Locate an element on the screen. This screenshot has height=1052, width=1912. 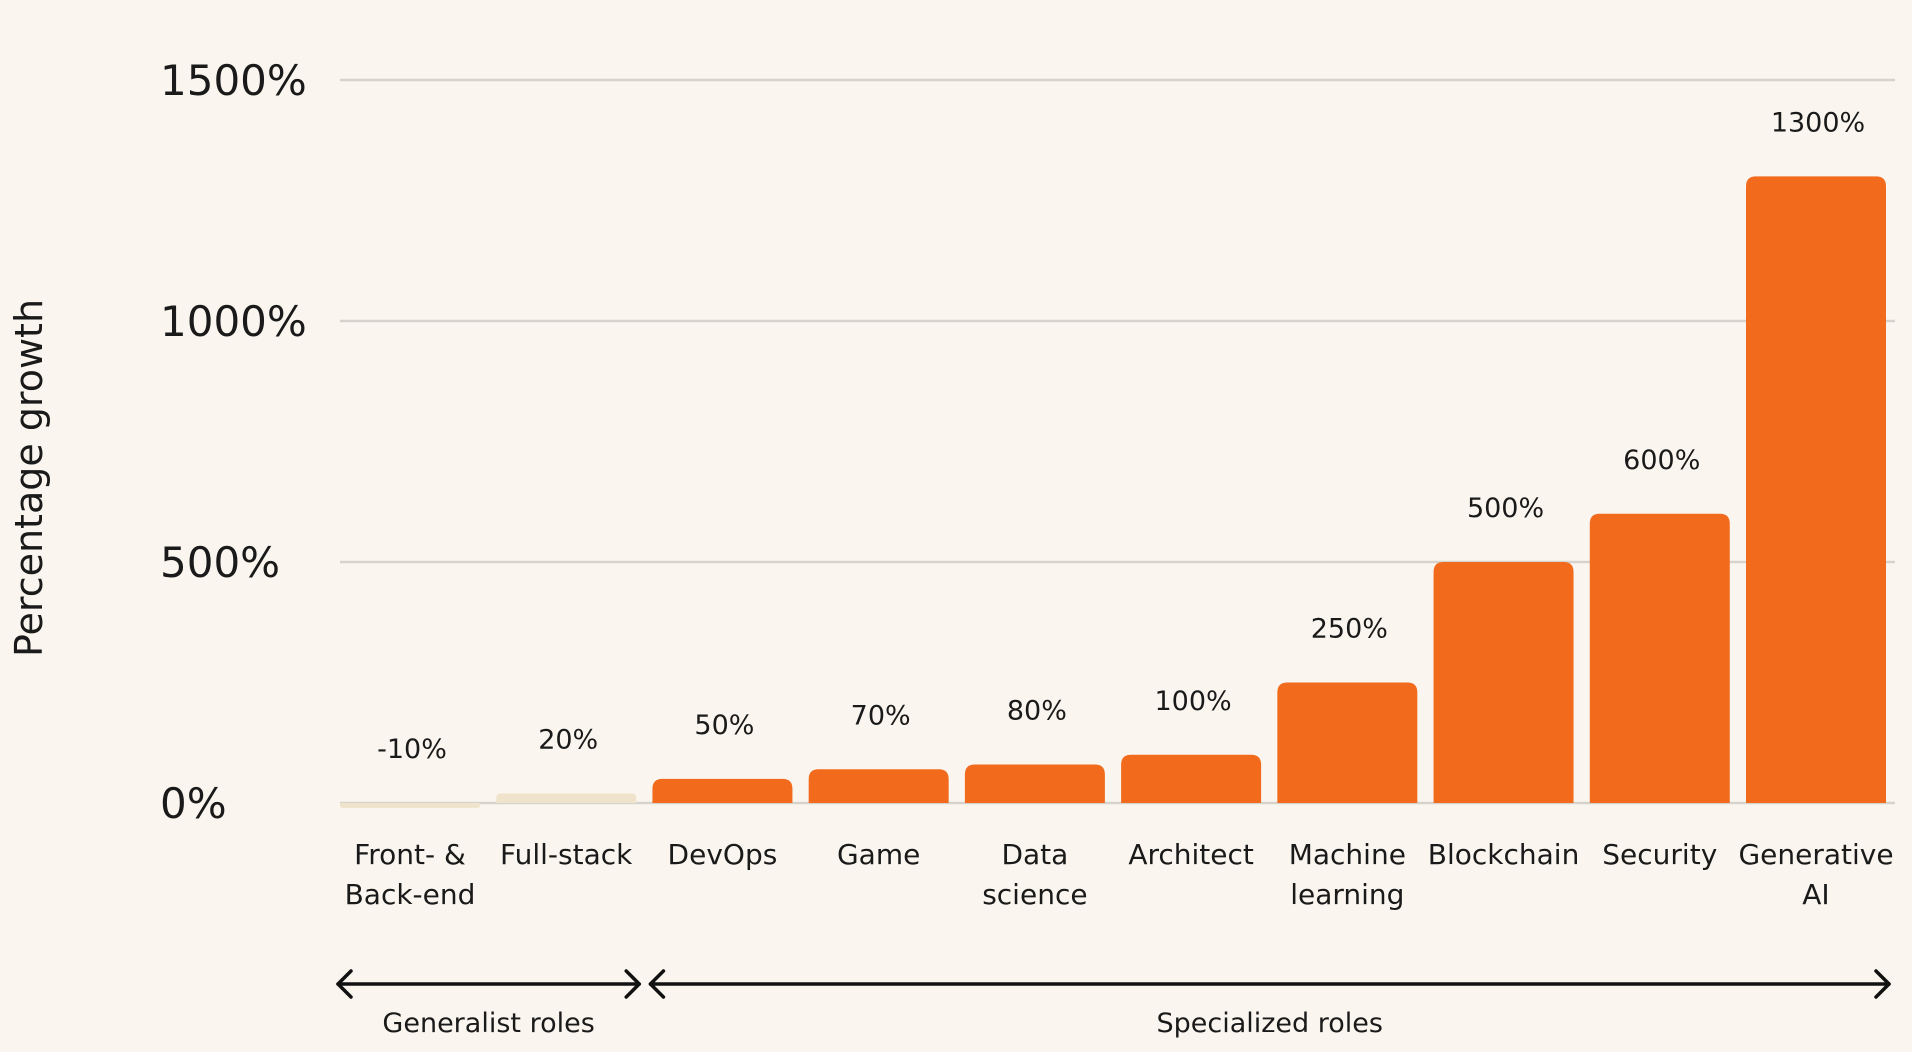
role-group-brackets: Generalist roles Specialized roles is located at coordinates (1113, 1004).